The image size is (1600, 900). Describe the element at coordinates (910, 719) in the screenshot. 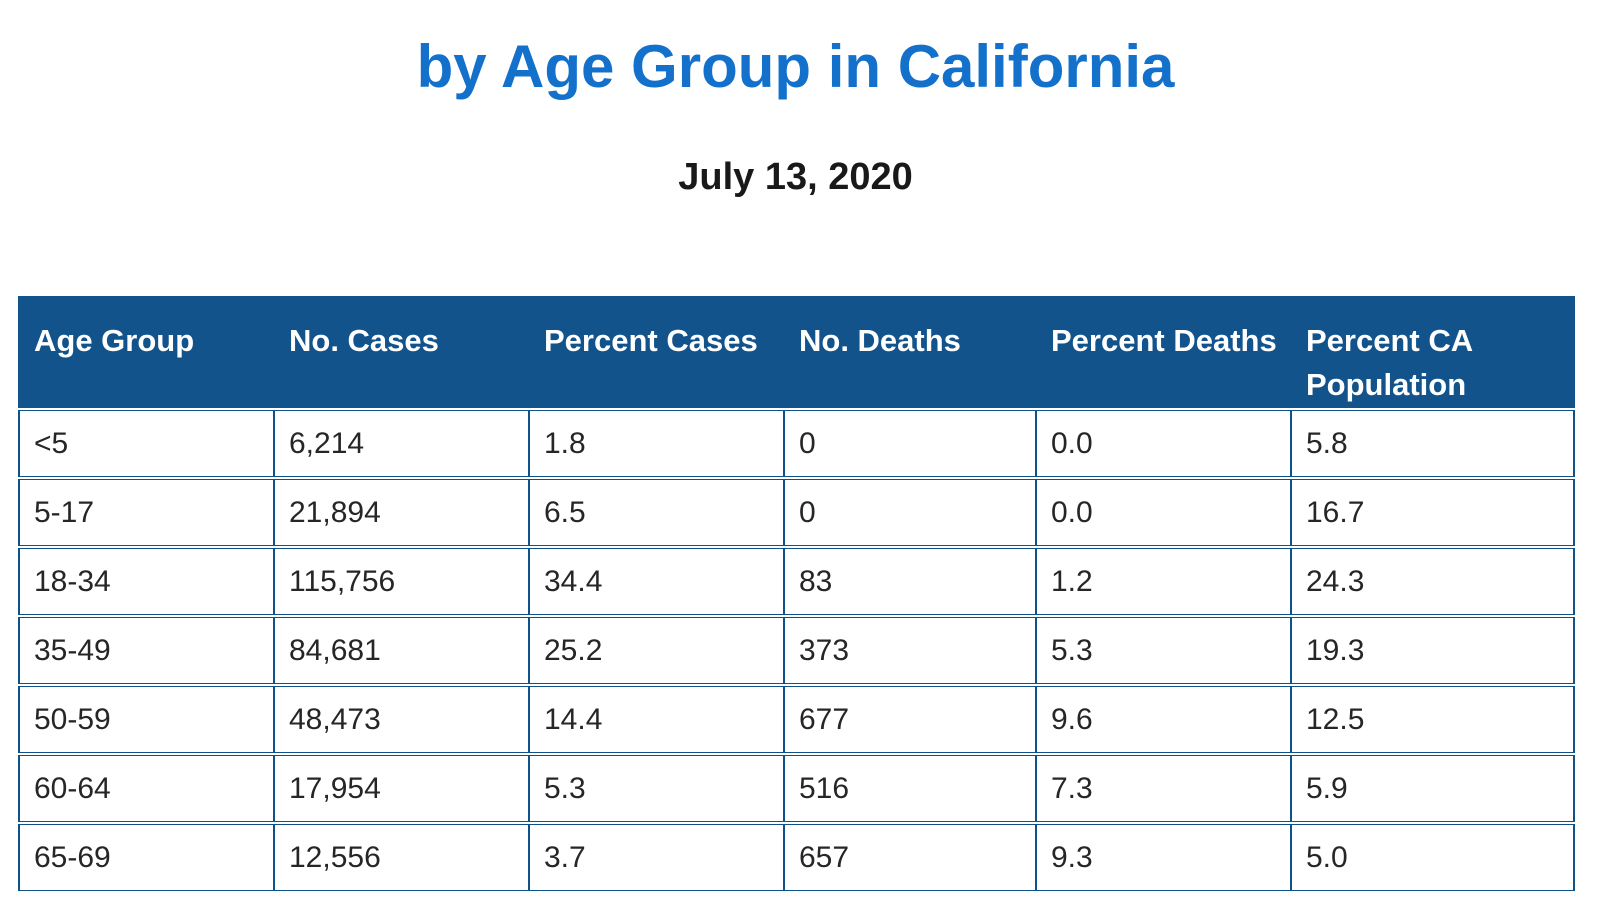

I see `cell-no-deaths: 677` at that location.